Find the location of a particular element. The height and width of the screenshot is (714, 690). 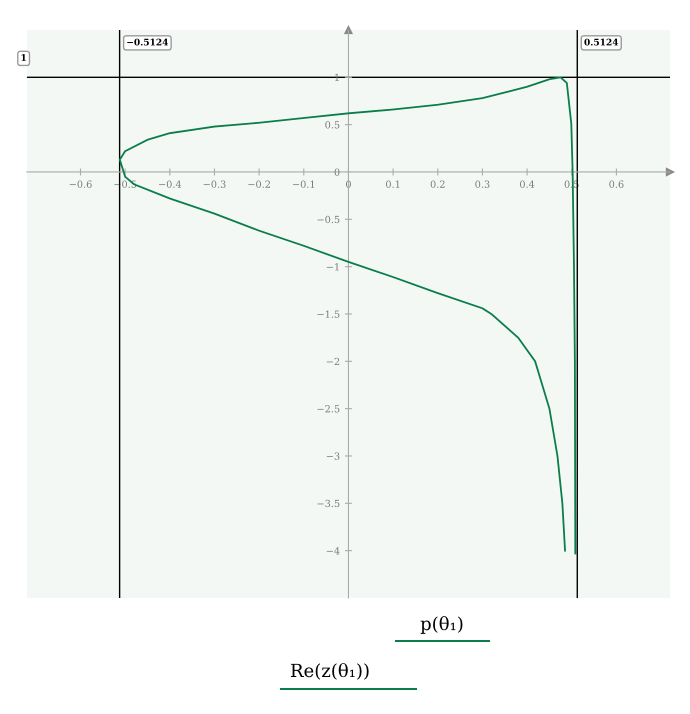

x-tick-label: 0.2 is located at coordinates (437, 184).